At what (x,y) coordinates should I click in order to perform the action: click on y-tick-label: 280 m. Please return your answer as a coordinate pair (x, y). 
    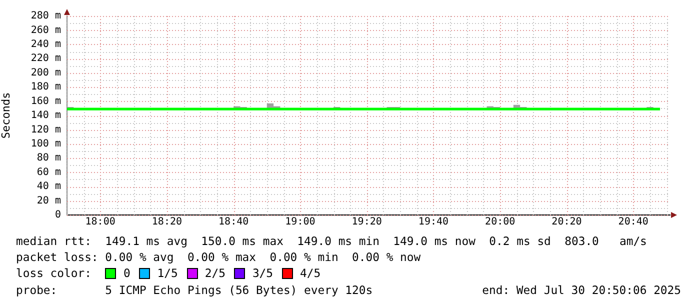
    Looking at the image, I should click on (45, 16).